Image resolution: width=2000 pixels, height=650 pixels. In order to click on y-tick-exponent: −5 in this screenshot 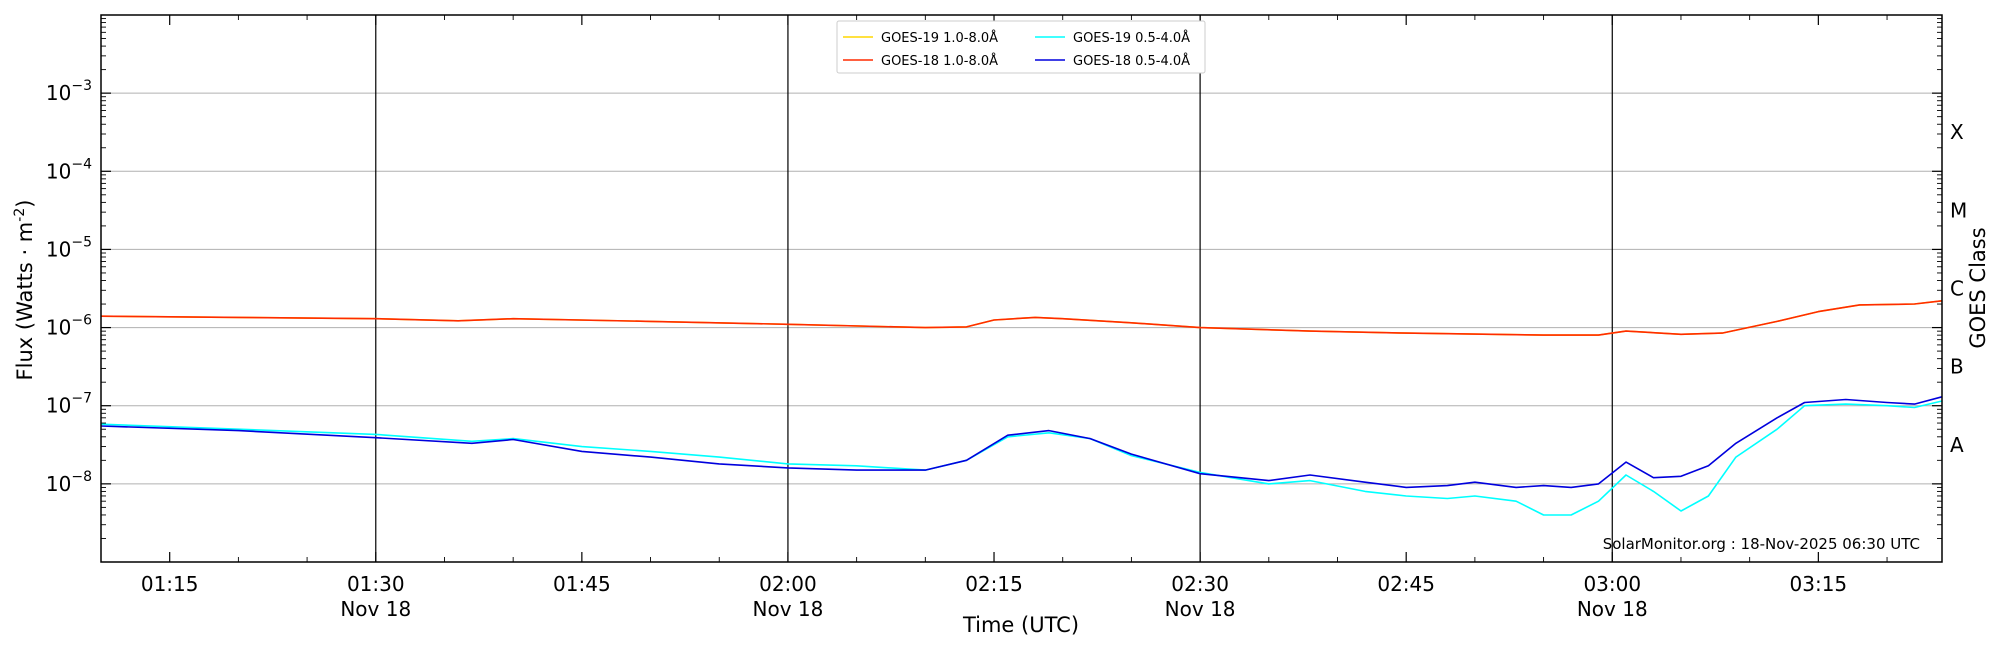, I will do `click(81, 242)`.